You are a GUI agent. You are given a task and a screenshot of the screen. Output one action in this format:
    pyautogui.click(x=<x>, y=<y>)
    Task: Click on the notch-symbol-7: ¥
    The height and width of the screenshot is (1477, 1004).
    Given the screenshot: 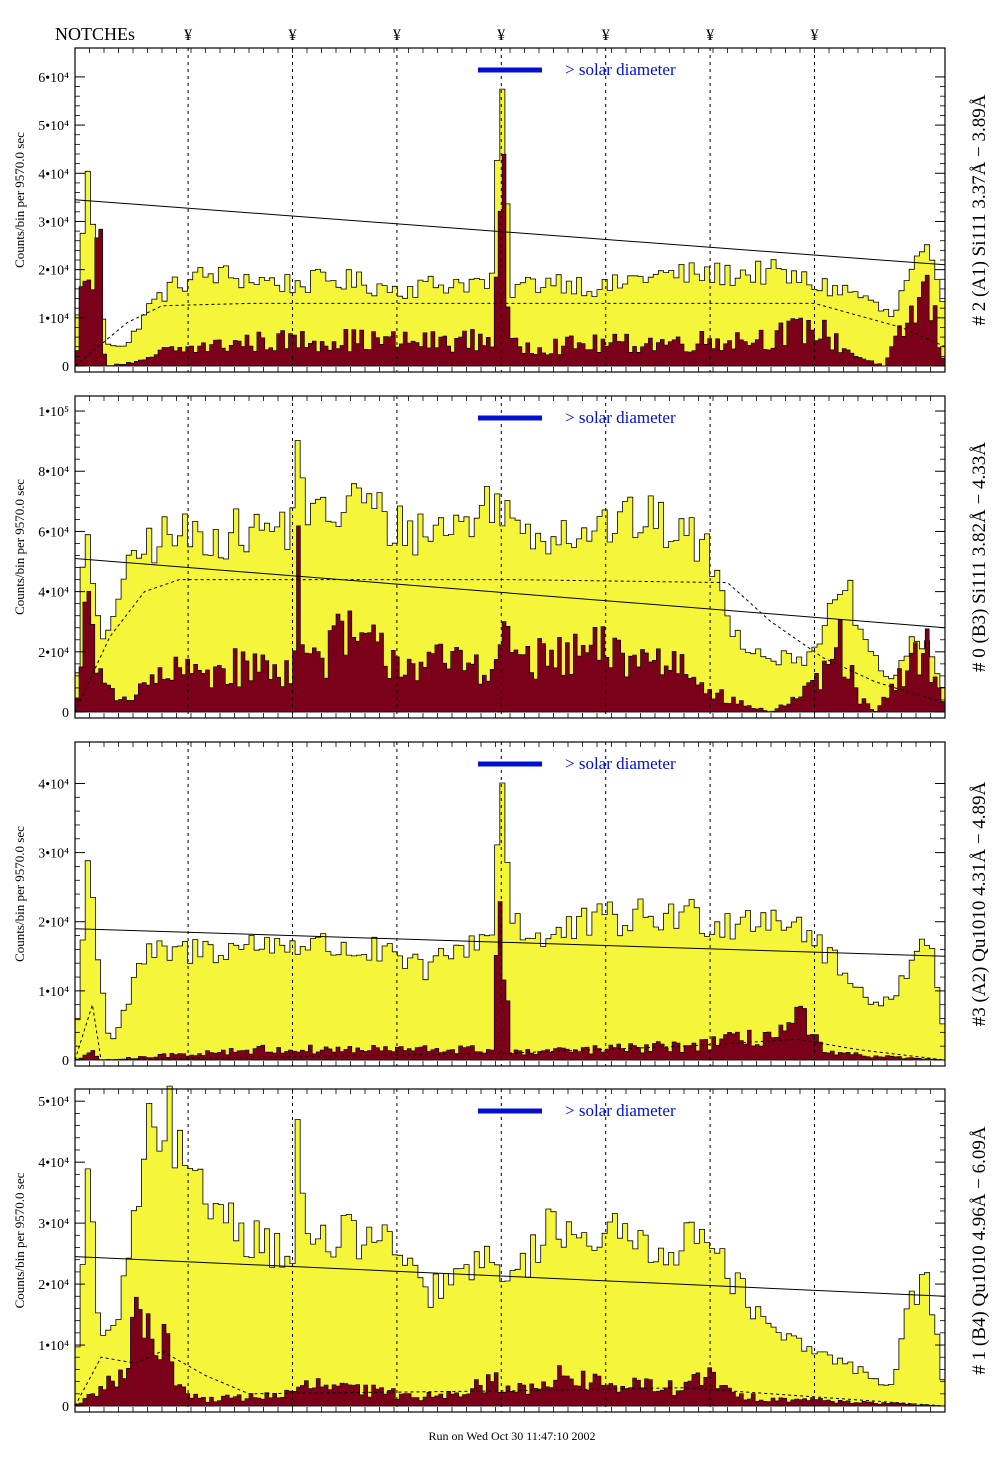 What is the action you would take?
    pyautogui.click(x=815, y=35)
    